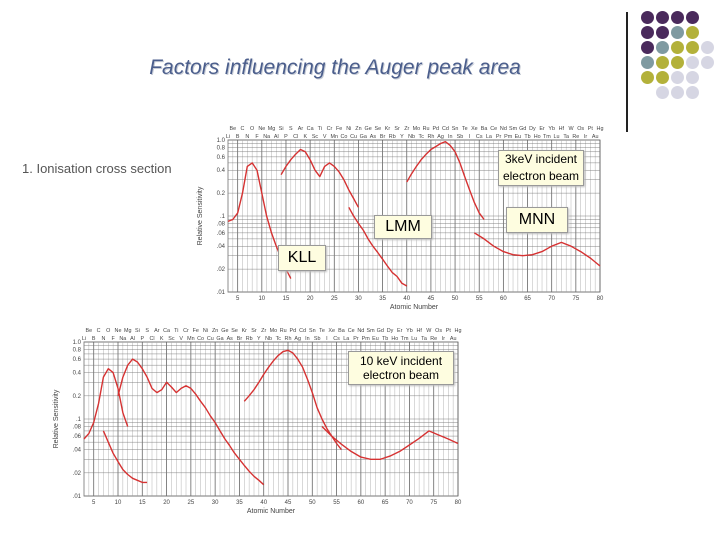 The height and width of the screenshot is (540, 720). I want to click on element-symbol: O, so click(252, 129).